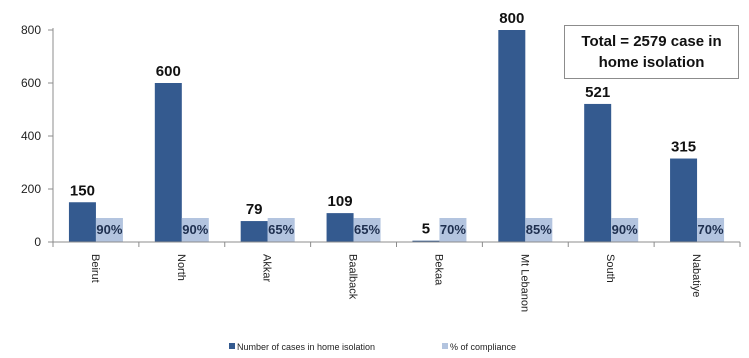  What do you see at coordinates (483, 347) in the screenshot?
I see `legend-label-compliance: % of compliance` at bounding box center [483, 347].